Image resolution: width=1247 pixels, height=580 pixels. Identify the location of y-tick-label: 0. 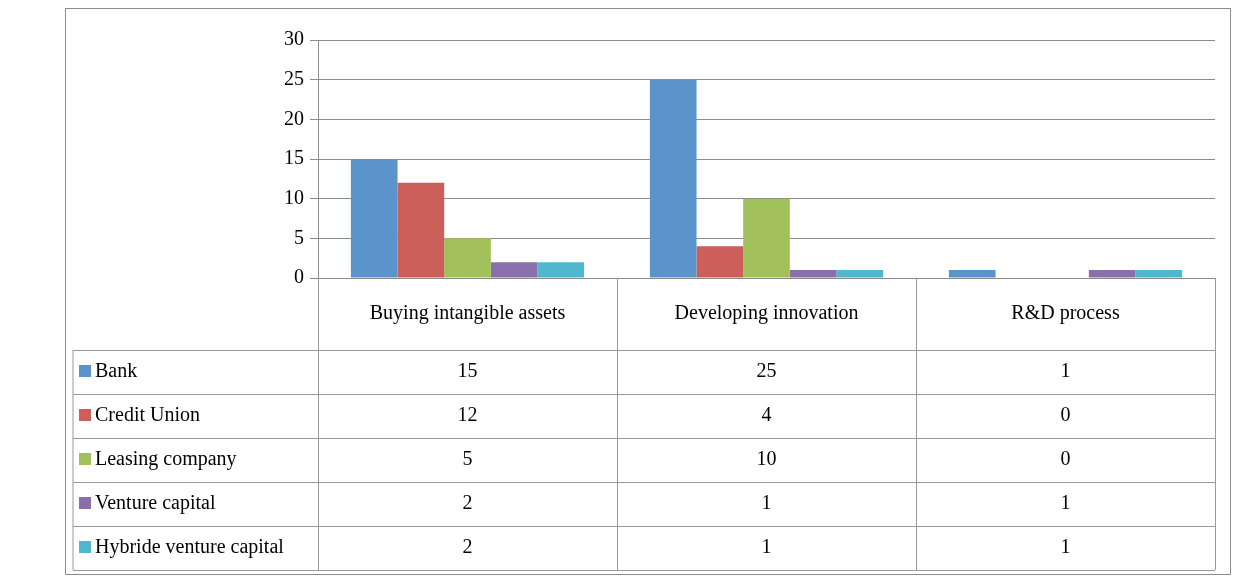
(299, 276).